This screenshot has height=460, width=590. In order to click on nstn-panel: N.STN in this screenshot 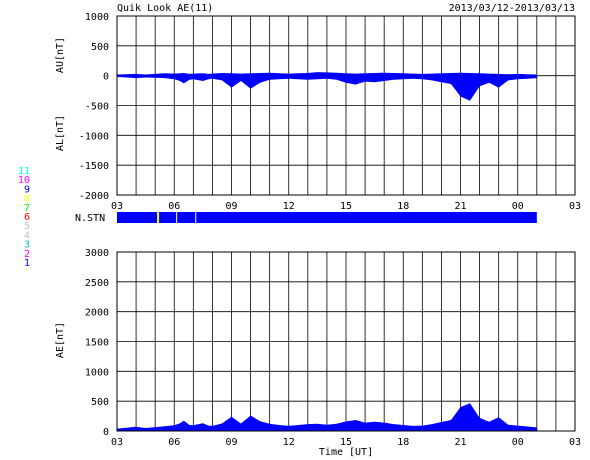, I will do `click(306, 218)`.